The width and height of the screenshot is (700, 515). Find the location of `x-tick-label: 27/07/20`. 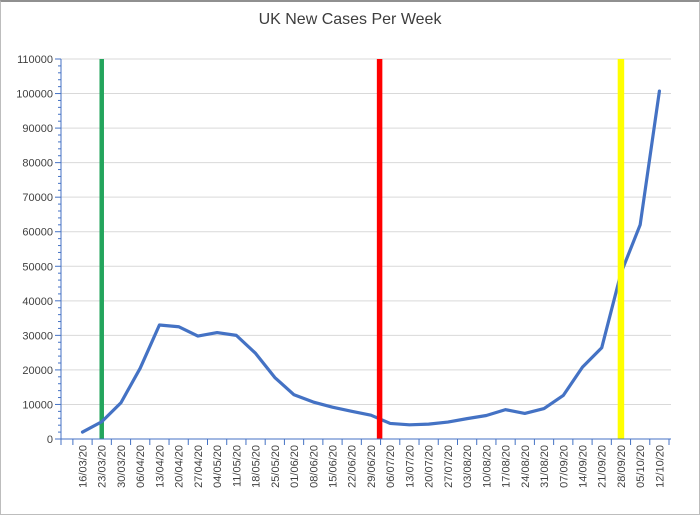

x-tick-label: 27/07/20 is located at coordinates (449, 466).